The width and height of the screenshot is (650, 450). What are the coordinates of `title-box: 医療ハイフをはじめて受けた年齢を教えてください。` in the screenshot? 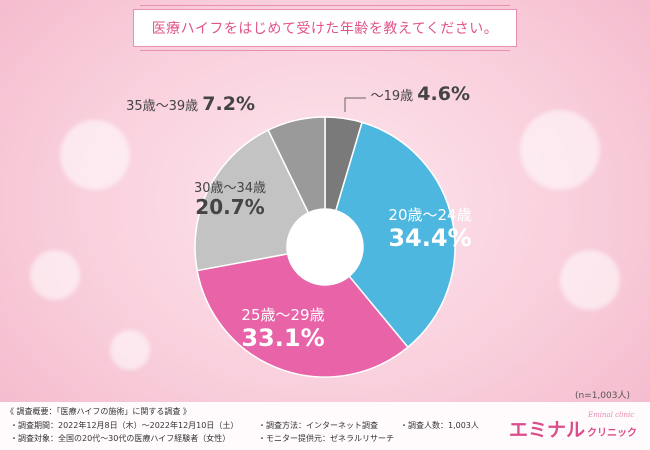 It's located at (325, 28).